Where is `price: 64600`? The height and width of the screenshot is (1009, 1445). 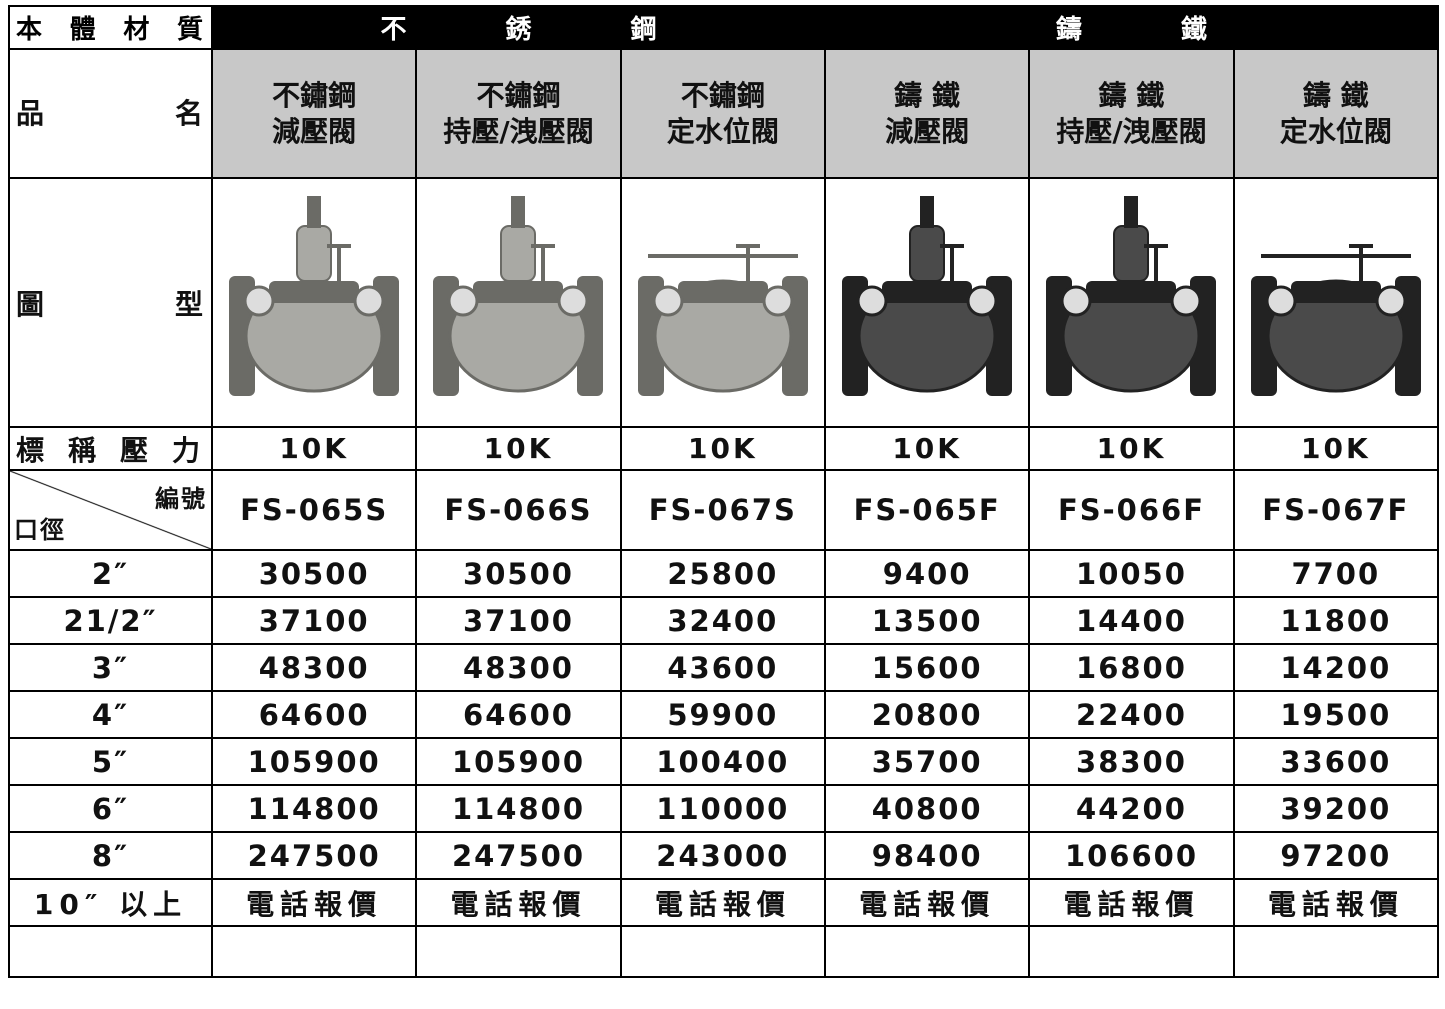
price: 64600 is located at coordinates (314, 714).